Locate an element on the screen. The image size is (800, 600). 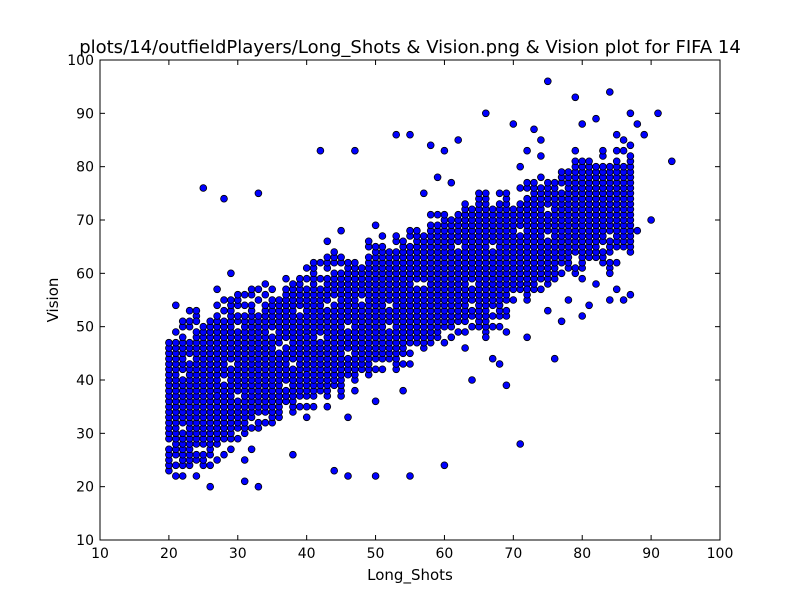
y-tick-label: 20 is located at coordinates (85, 488).